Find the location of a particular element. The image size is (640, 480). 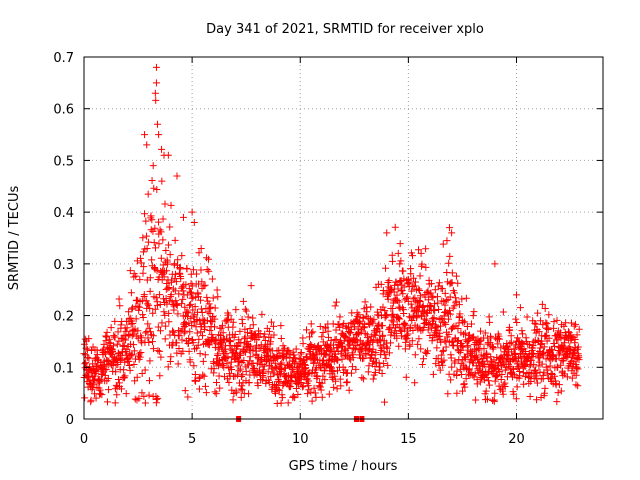

x-axis-label: GPS time / hours is located at coordinates (343, 466).